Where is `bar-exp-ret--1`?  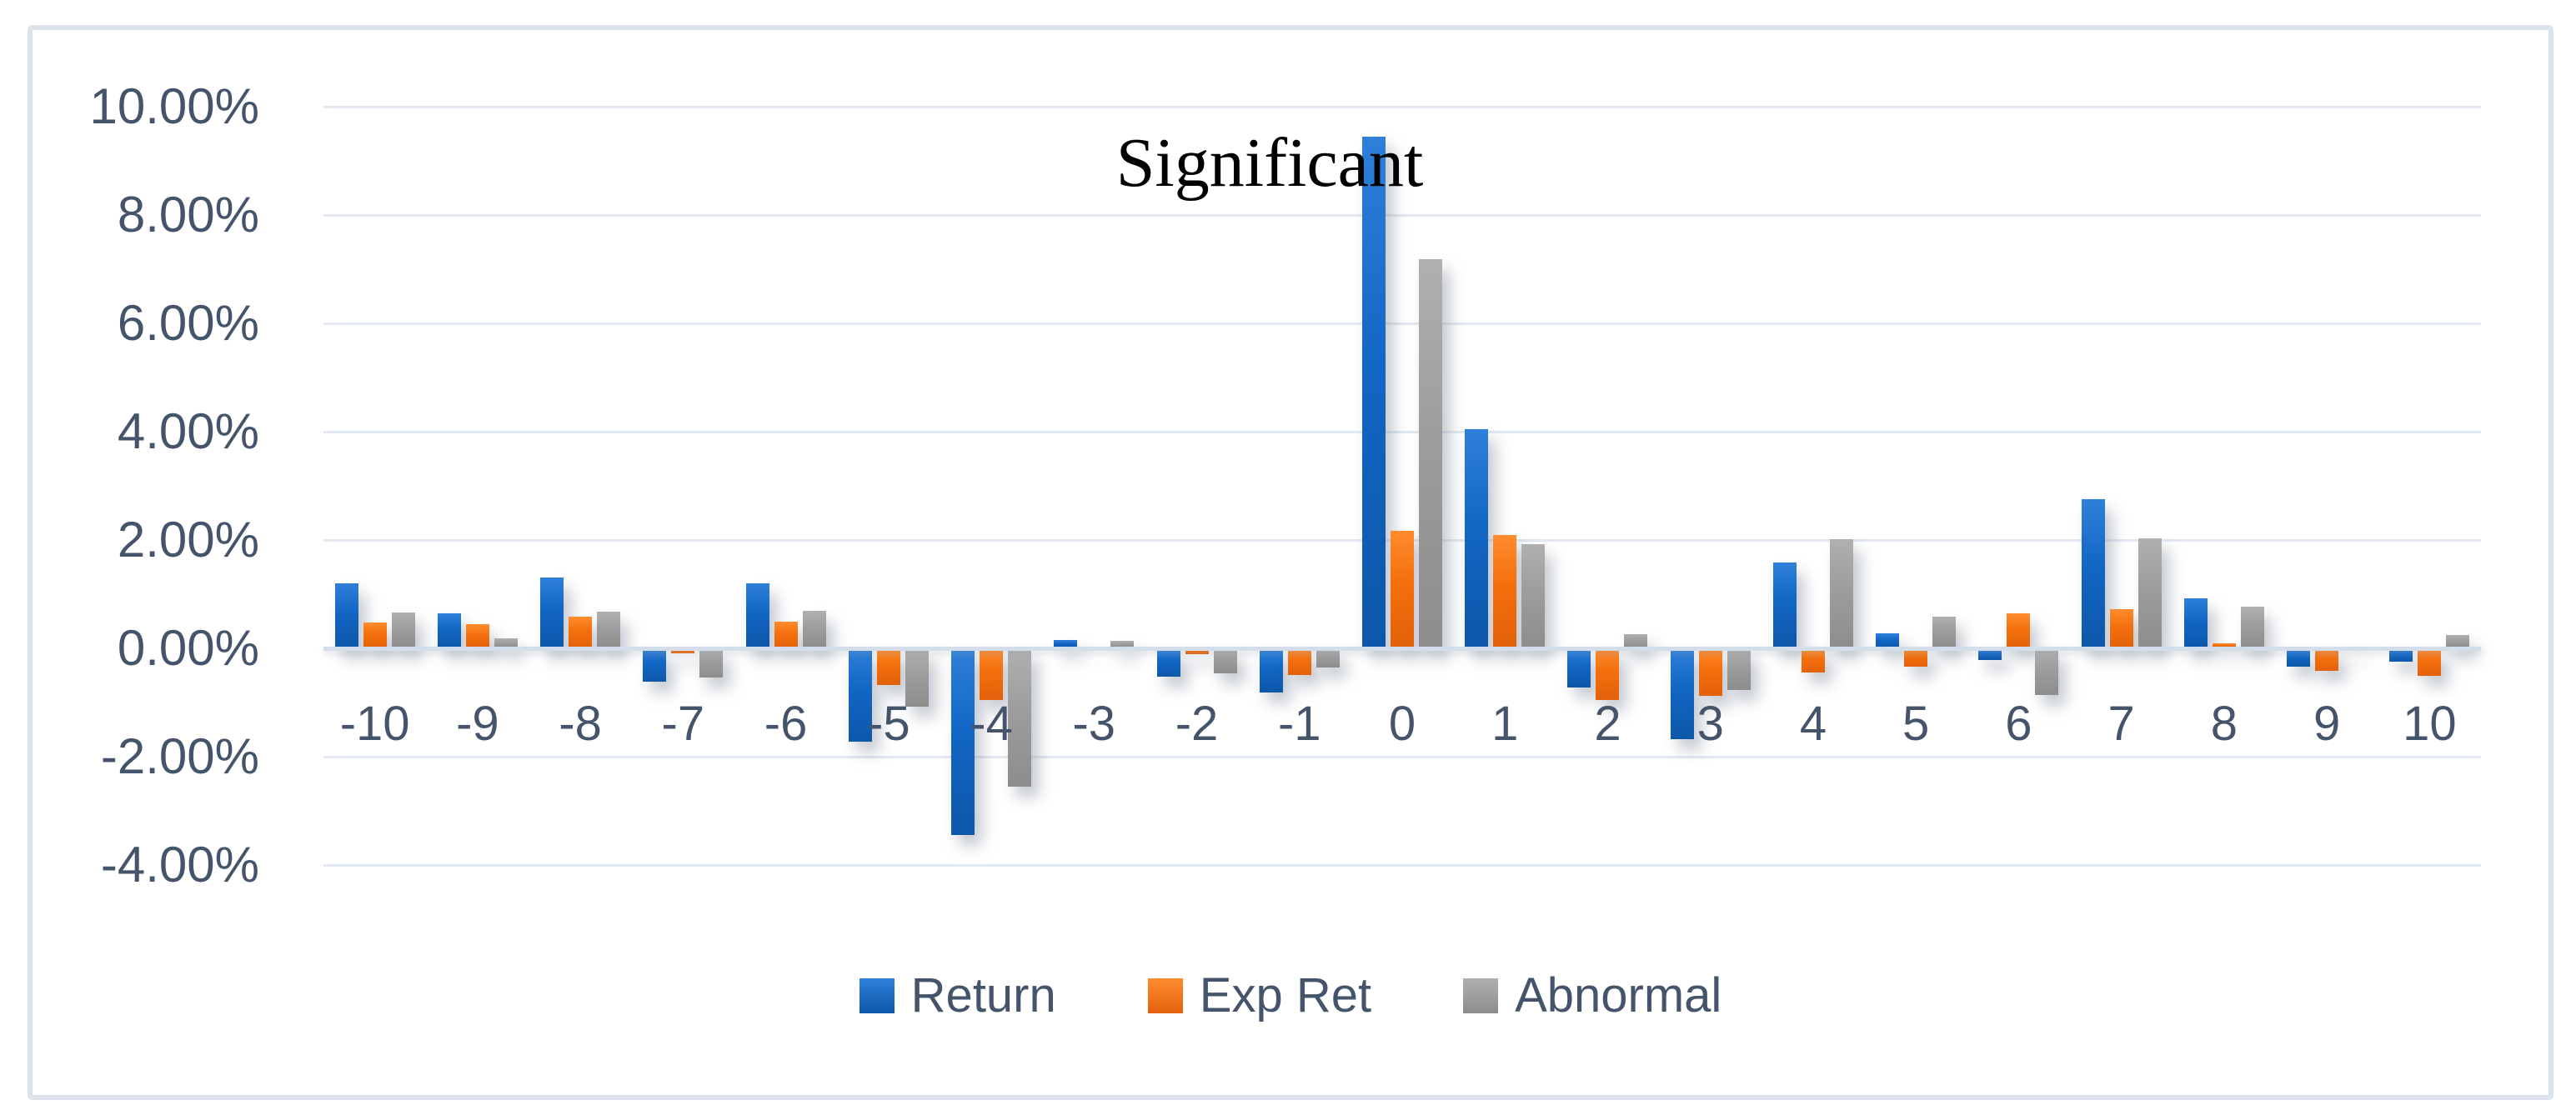 bar-exp-ret--1 is located at coordinates (1299, 661).